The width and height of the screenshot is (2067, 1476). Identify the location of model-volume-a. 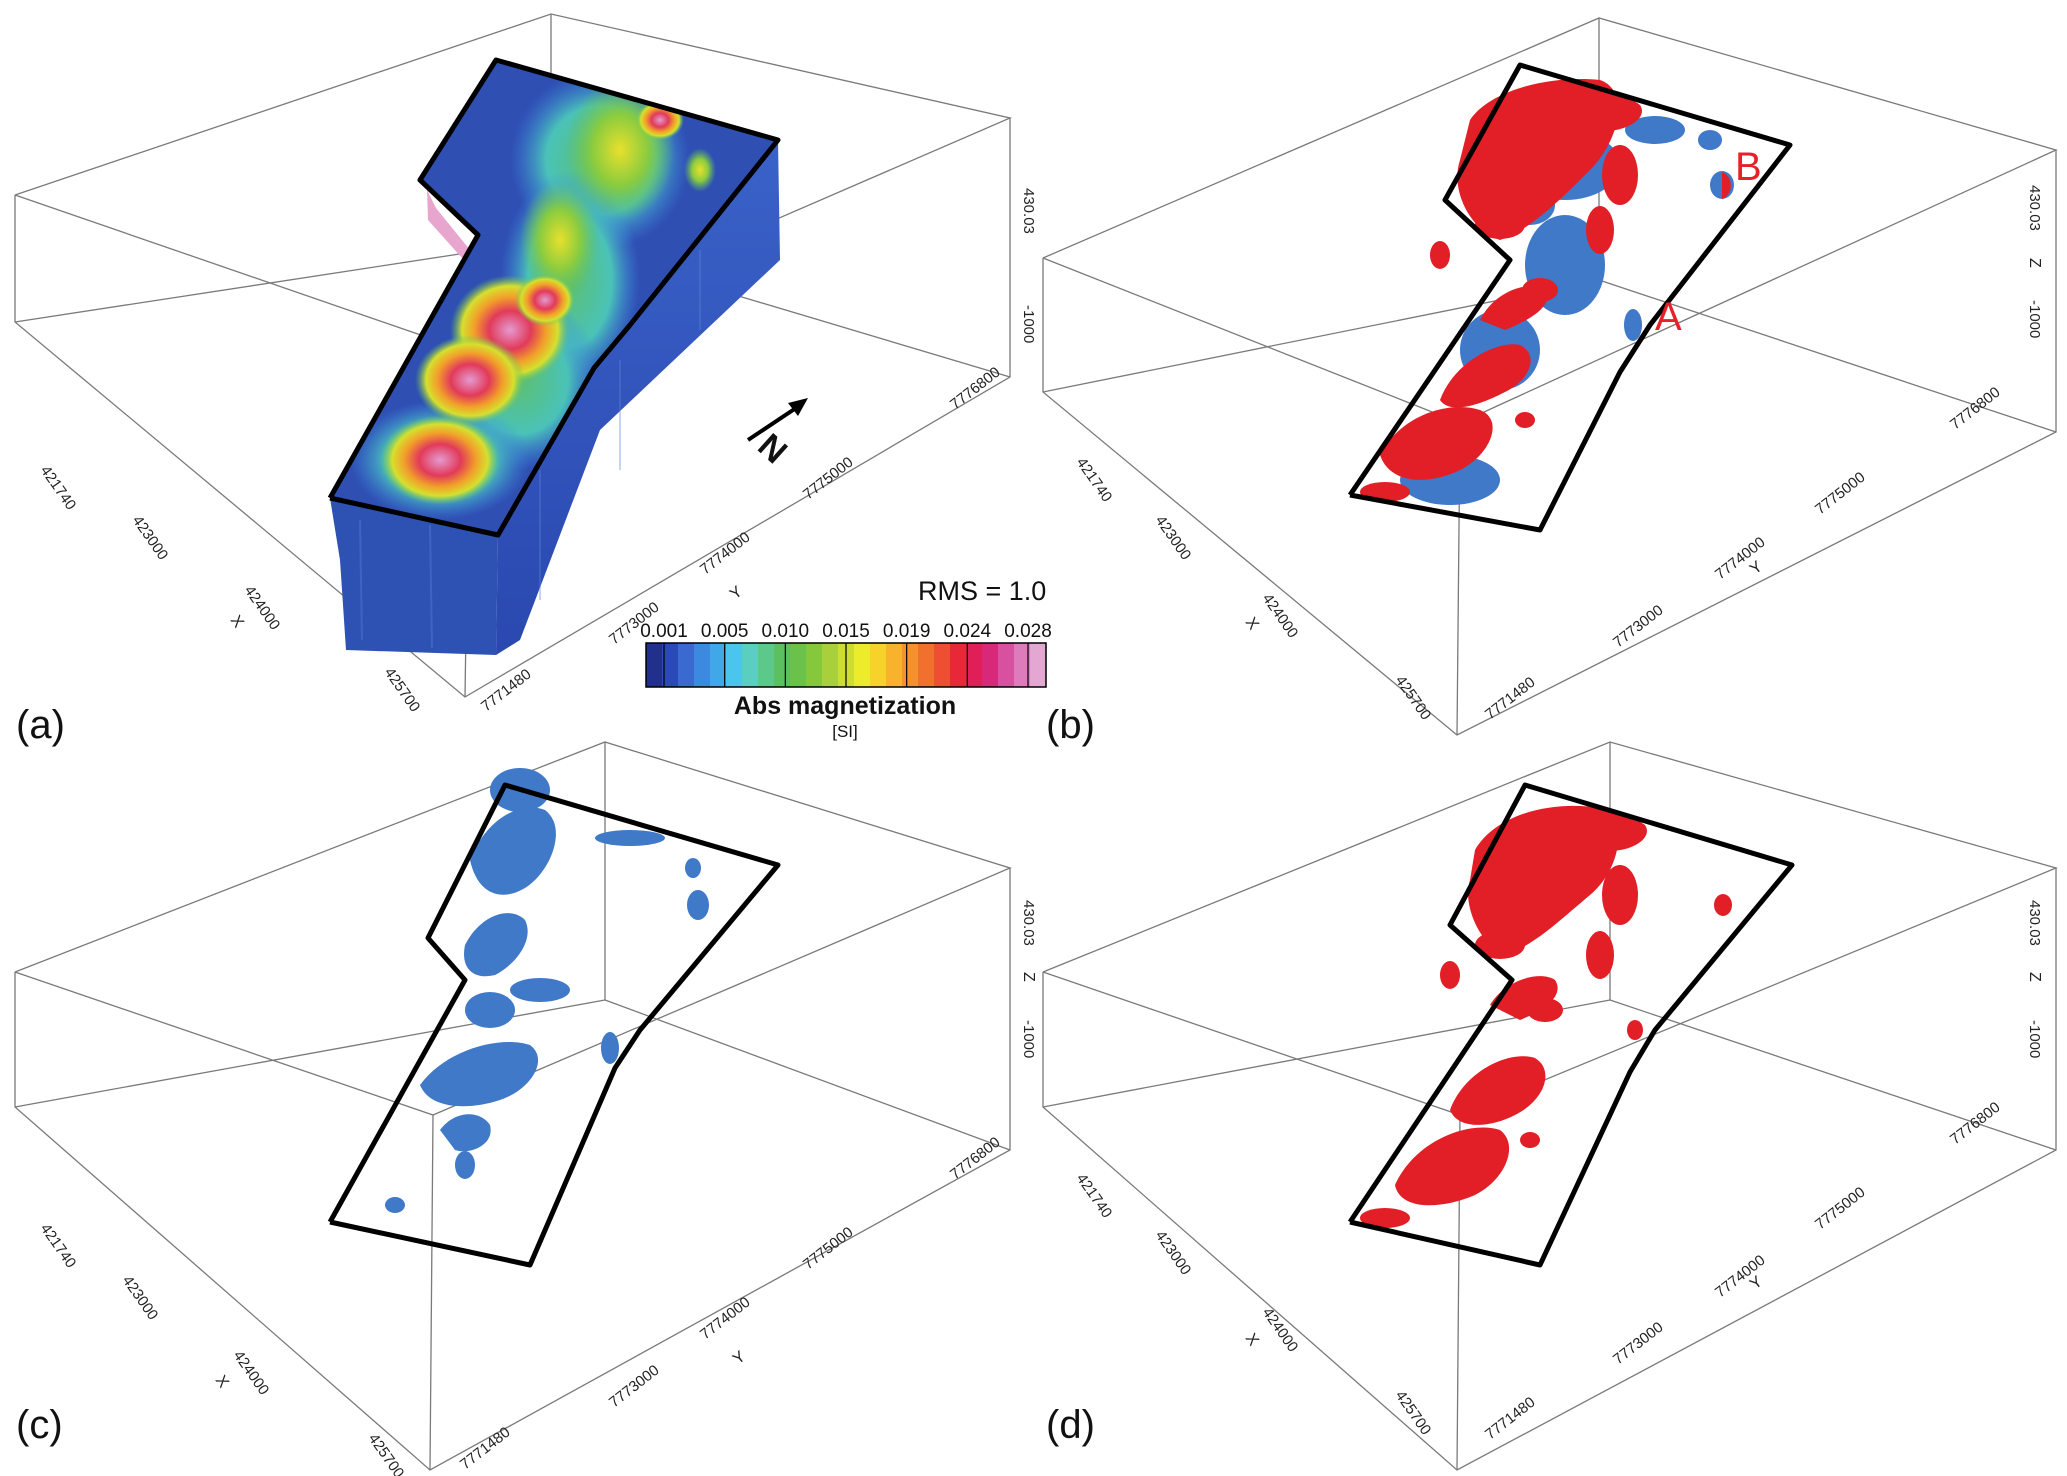
(554, 356).